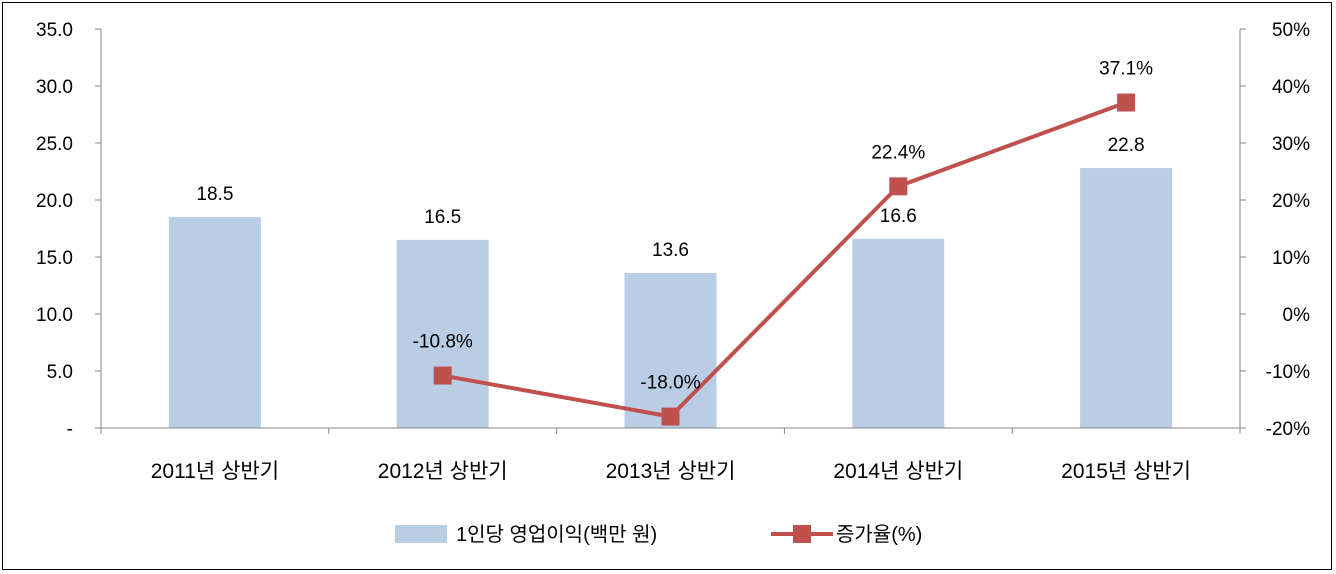 Image resolution: width=1336 pixels, height=574 pixels. What do you see at coordinates (879, 534) in the screenshot?
I see `legend-line-label: 증가율(%)` at bounding box center [879, 534].